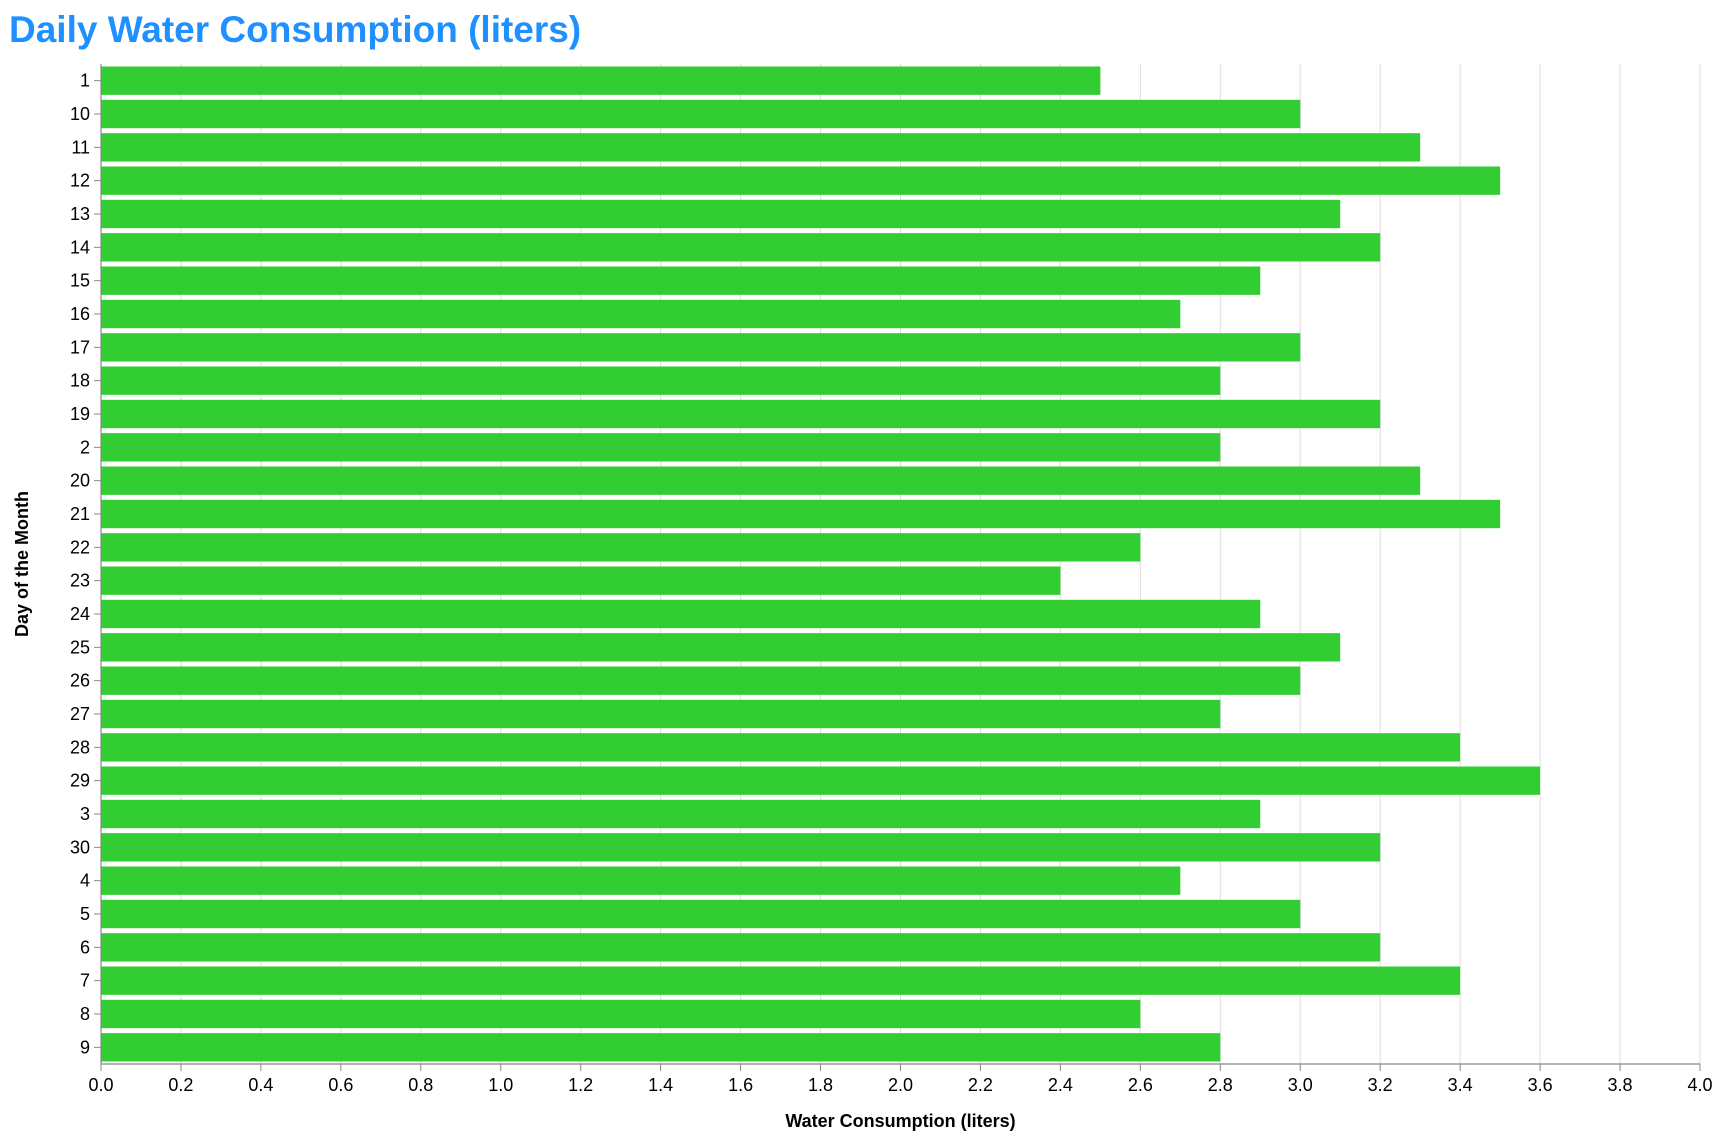  I want to click on y-tick-label: 2, so click(85, 447).